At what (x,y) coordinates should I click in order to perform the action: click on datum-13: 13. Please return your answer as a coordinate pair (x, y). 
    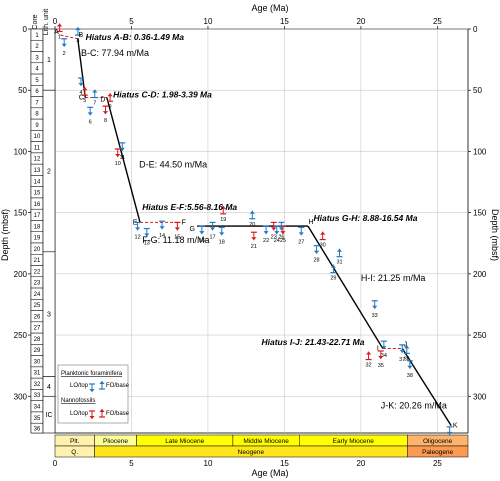
    Looking at the image, I should click on (147, 237).